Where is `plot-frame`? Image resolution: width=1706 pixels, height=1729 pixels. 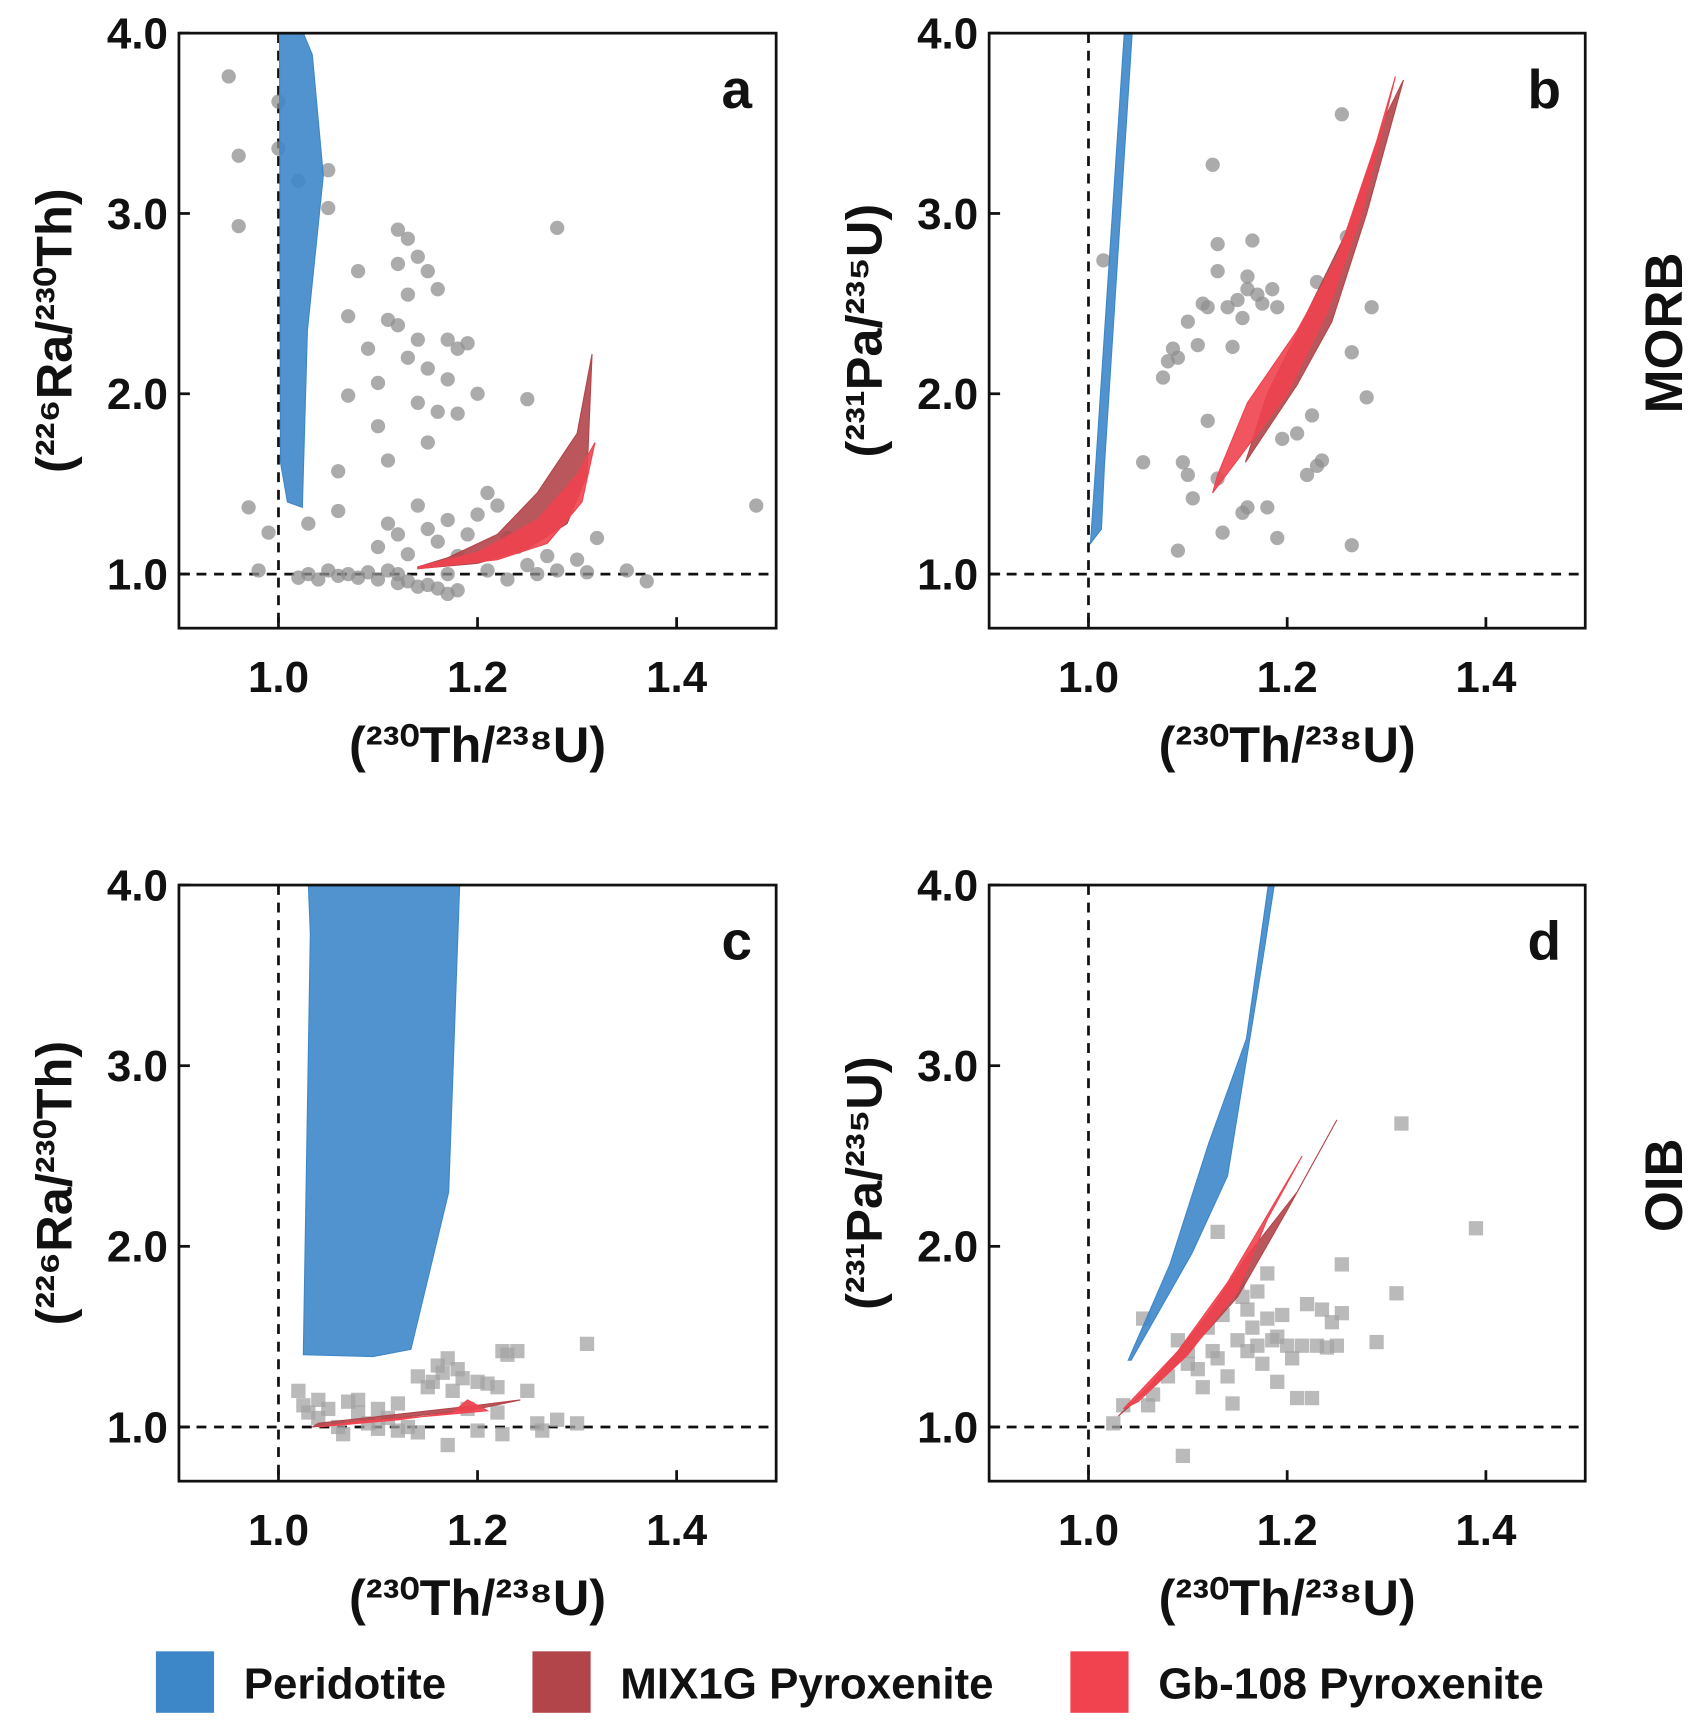
plot-frame is located at coordinates (477, 1183).